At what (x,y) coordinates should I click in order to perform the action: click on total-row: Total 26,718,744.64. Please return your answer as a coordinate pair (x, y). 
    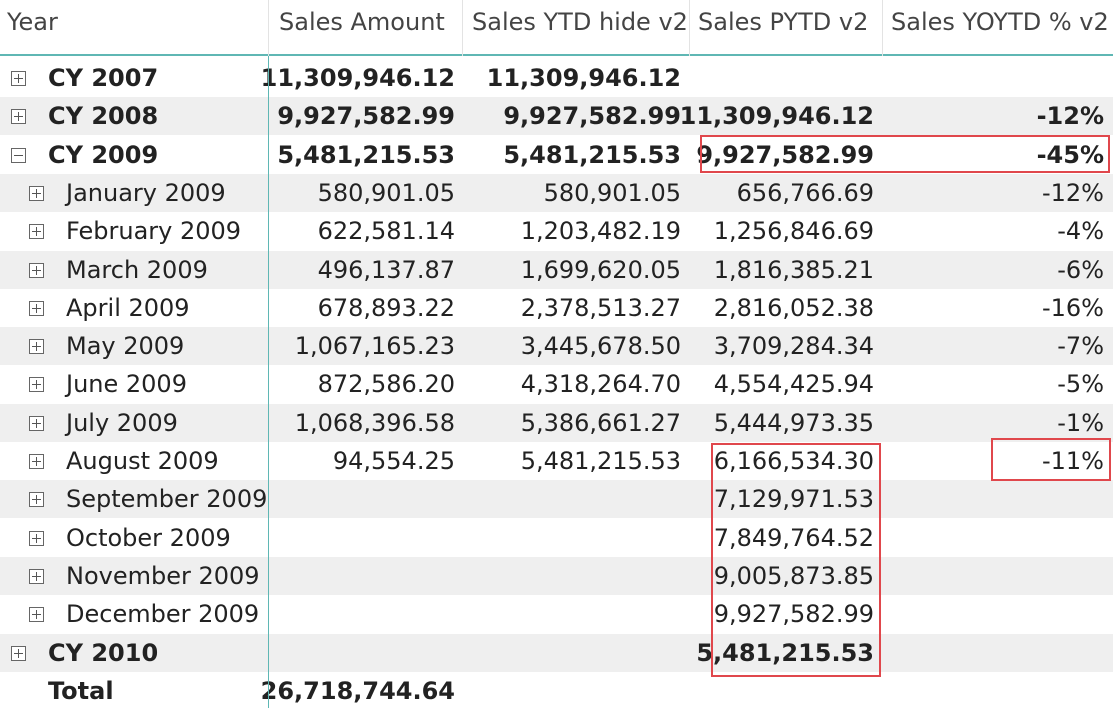
    Looking at the image, I should click on (556, 691).